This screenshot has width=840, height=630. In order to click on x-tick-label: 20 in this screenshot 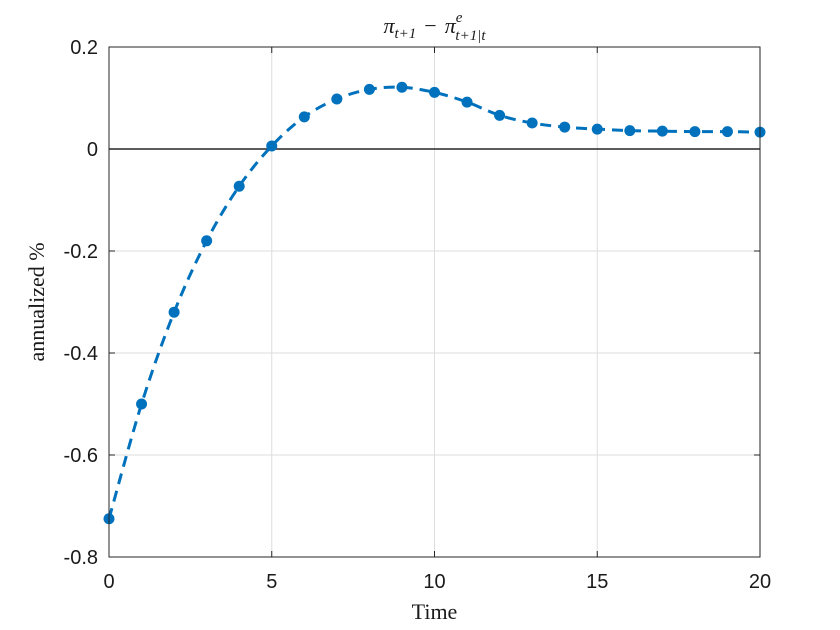, I will do `click(760, 582)`.